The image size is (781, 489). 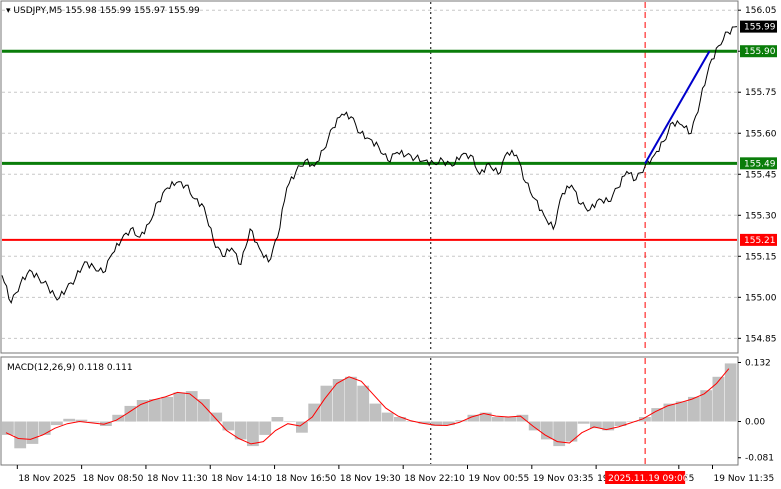 I want to click on resistance-level-label: 155.21, so click(x=760, y=241).